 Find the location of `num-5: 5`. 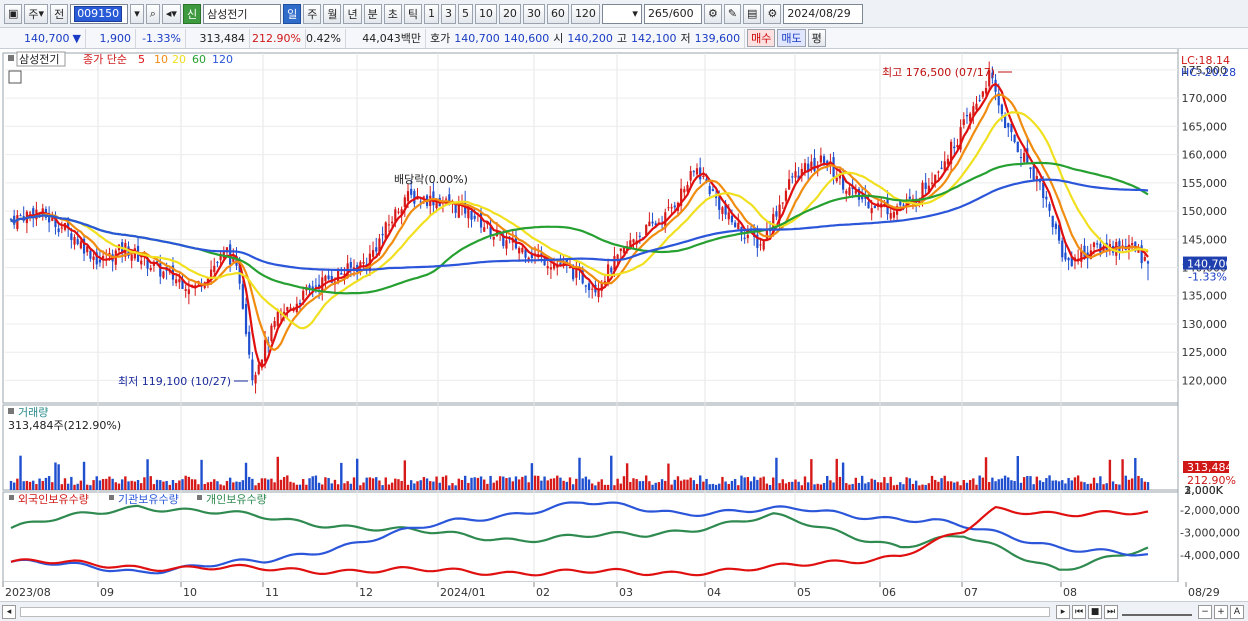

num-5: 5 is located at coordinates (465, 13).